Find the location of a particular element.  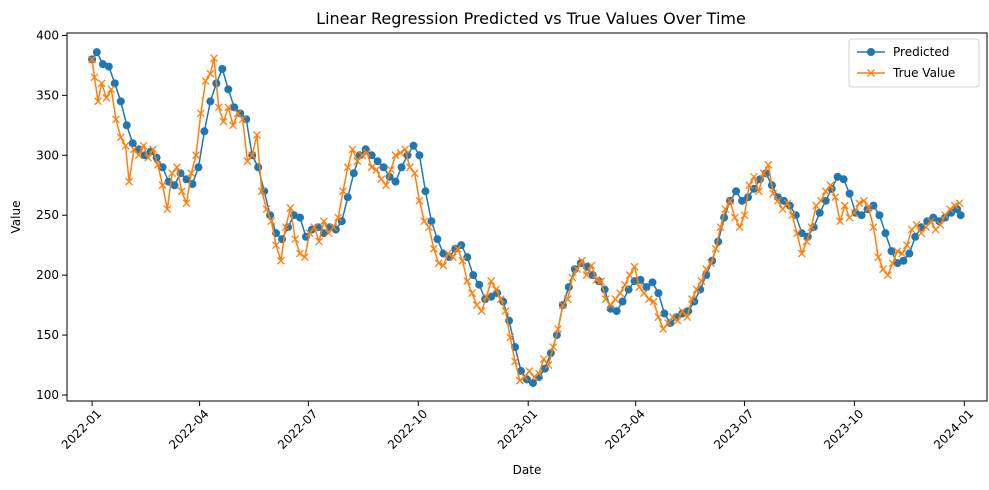

legend-label: Predicted is located at coordinates (921, 52).